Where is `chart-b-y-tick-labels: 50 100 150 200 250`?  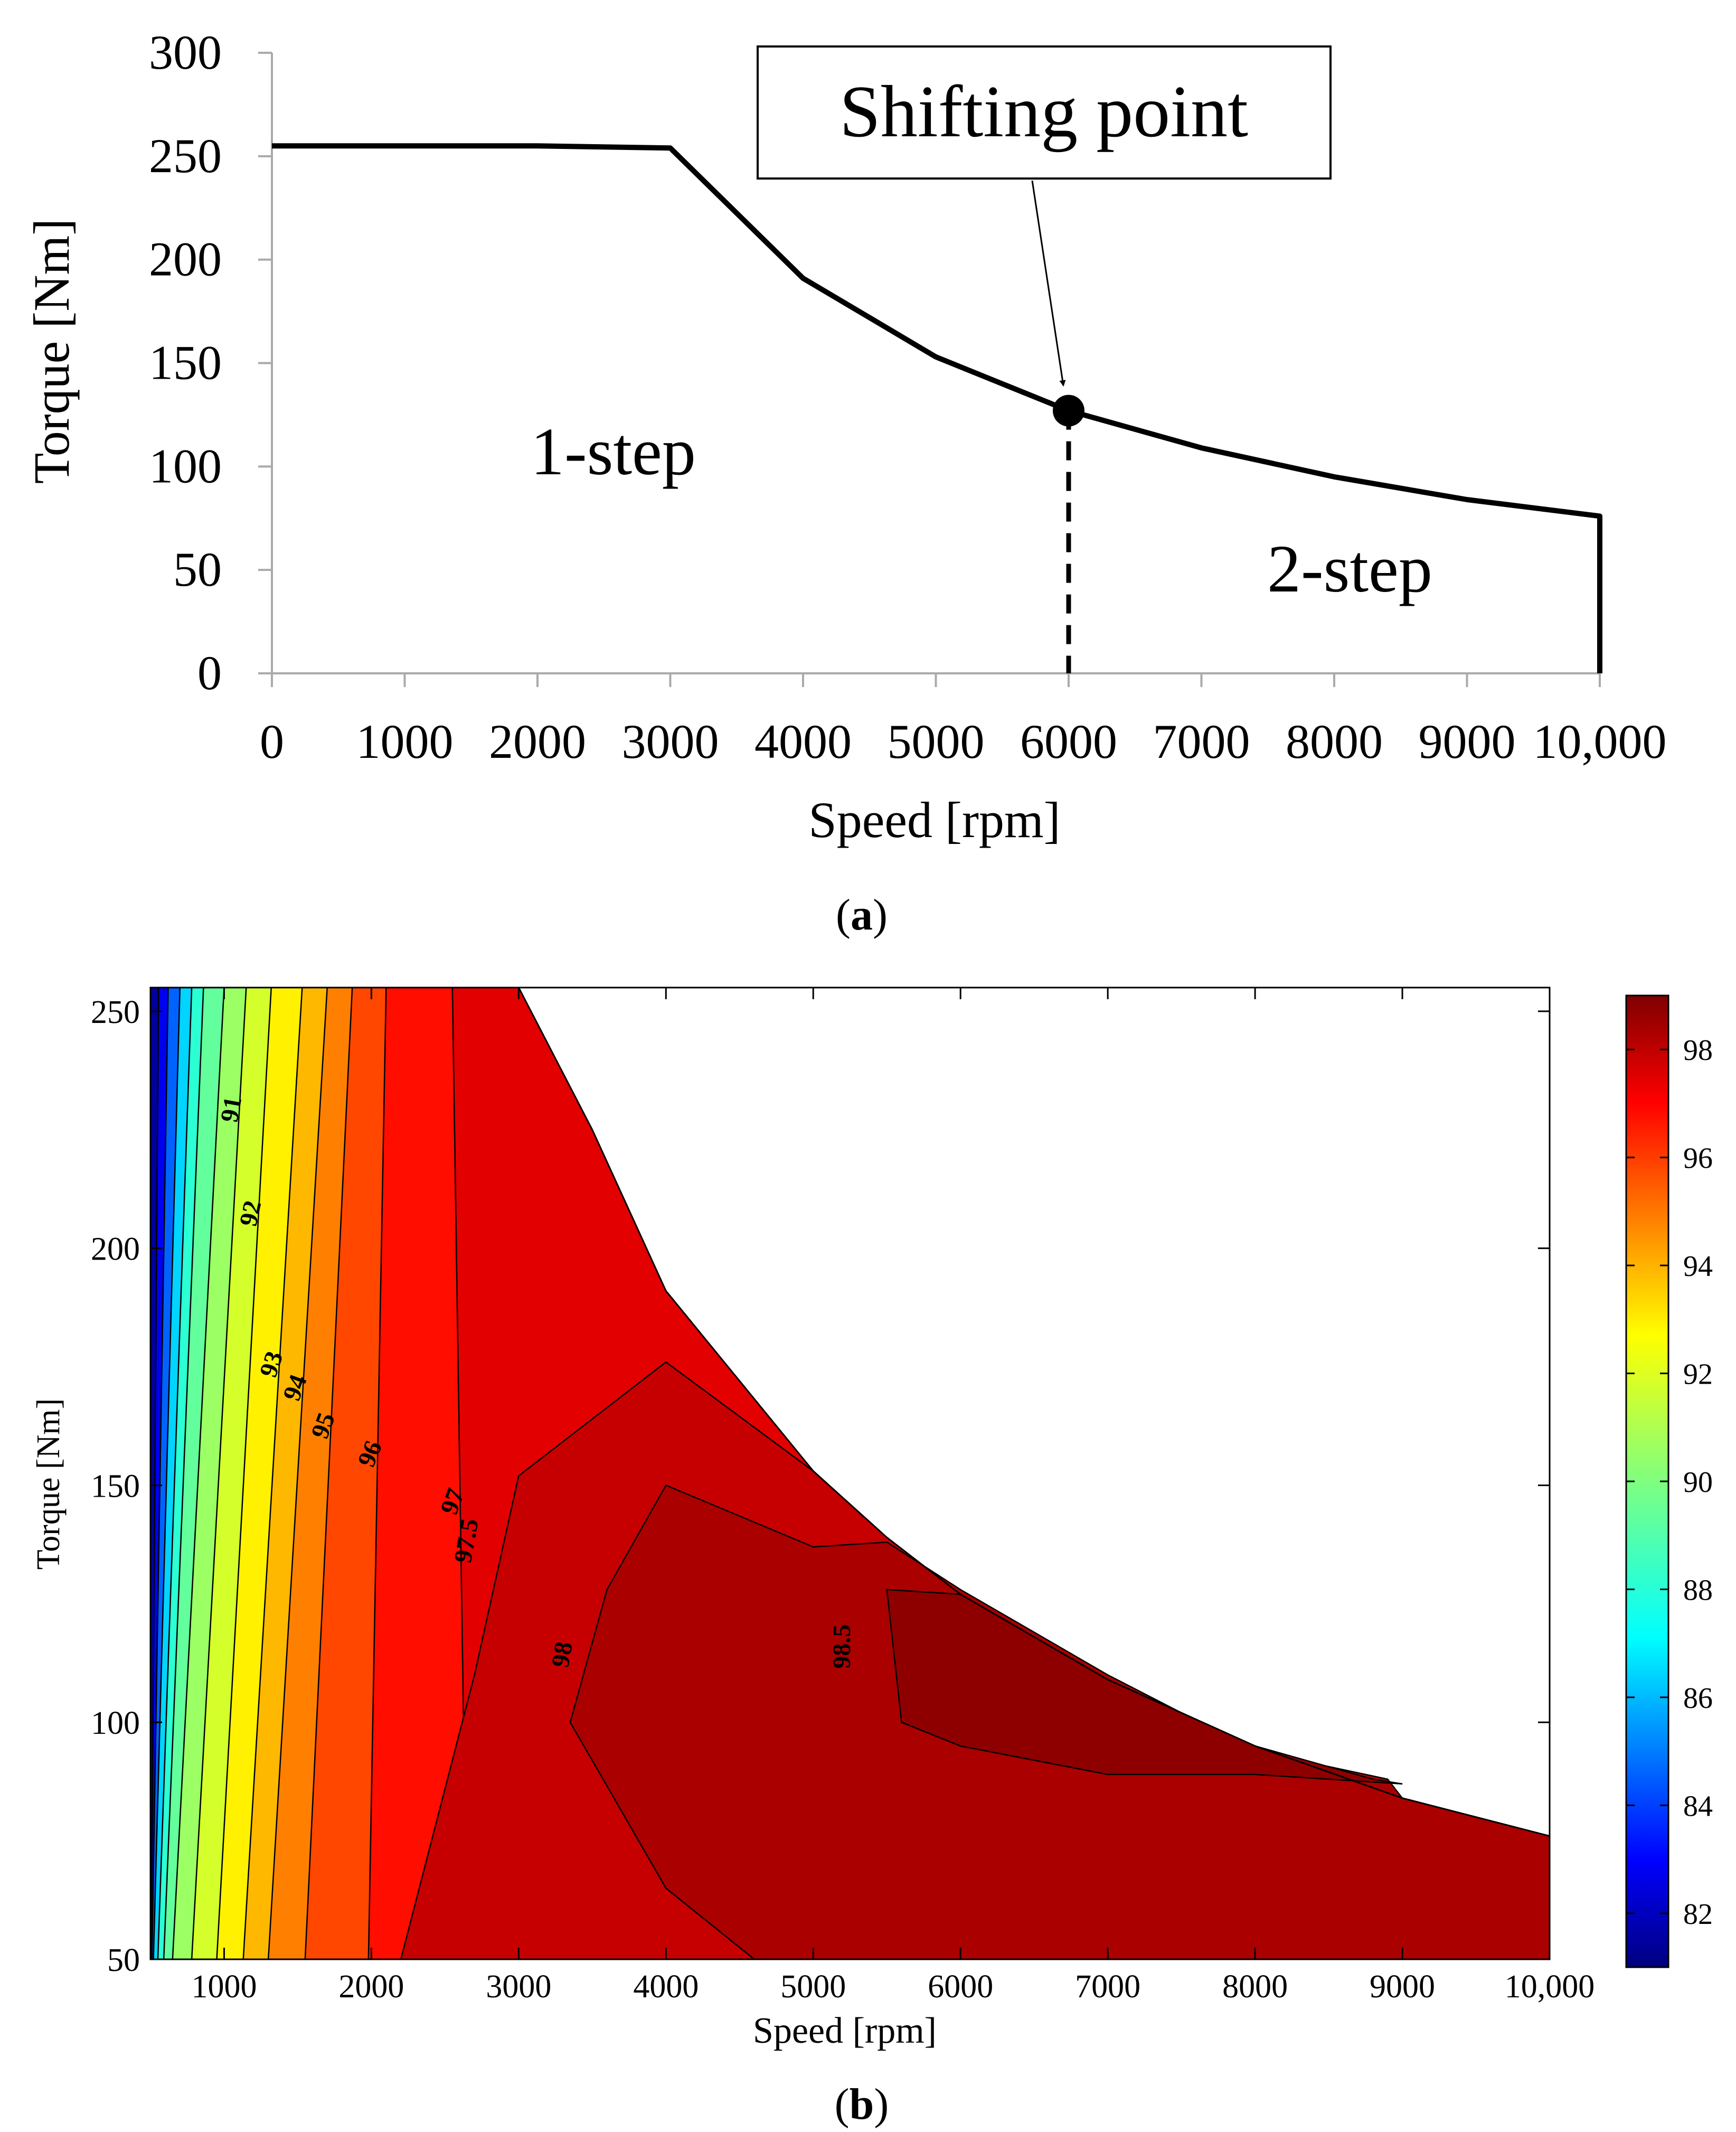
chart-b-y-tick-labels: 50 100 150 200 250 is located at coordinates (115, 1486).